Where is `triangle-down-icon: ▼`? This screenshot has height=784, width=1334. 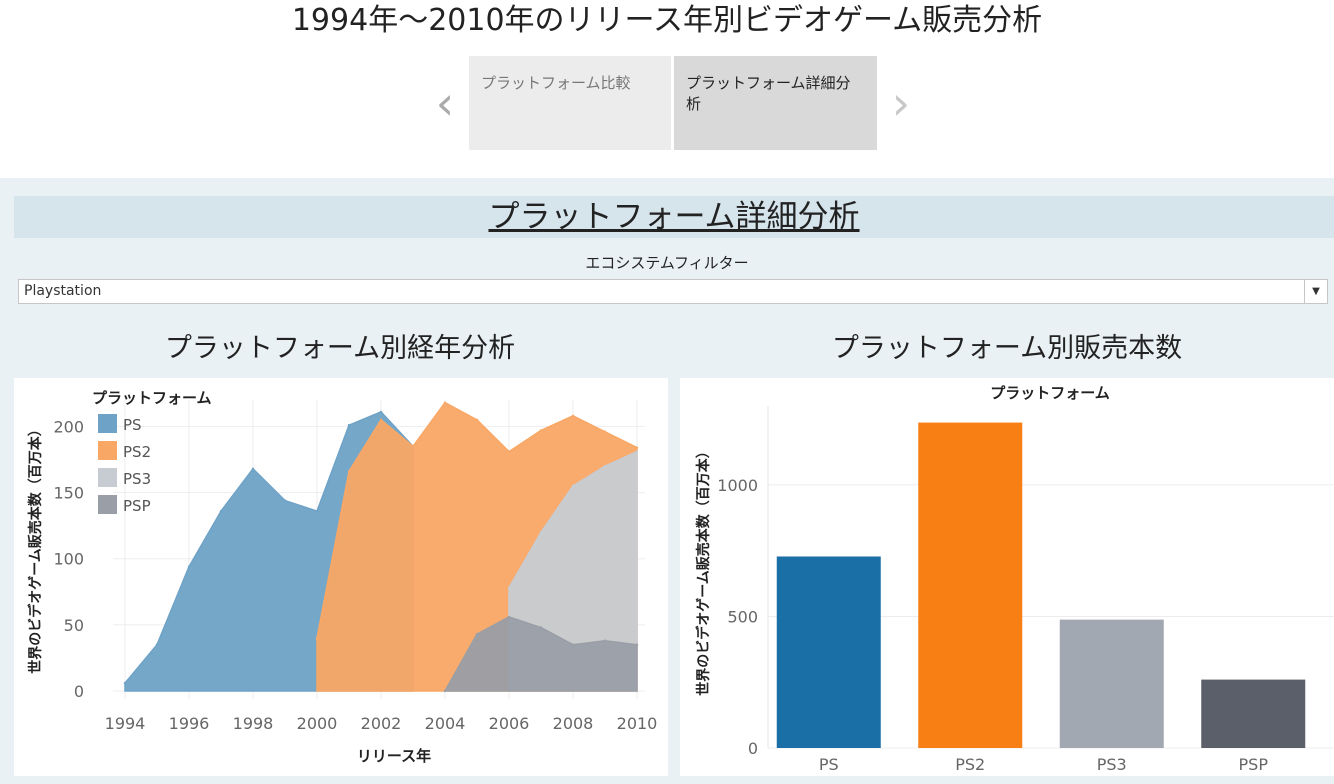 triangle-down-icon: ▼ is located at coordinates (1315, 291).